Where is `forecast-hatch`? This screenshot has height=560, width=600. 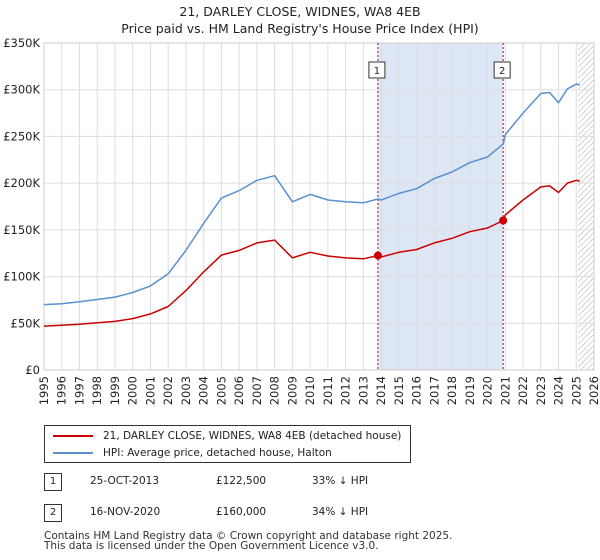
forecast-hatch is located at coordinates (586, 206).